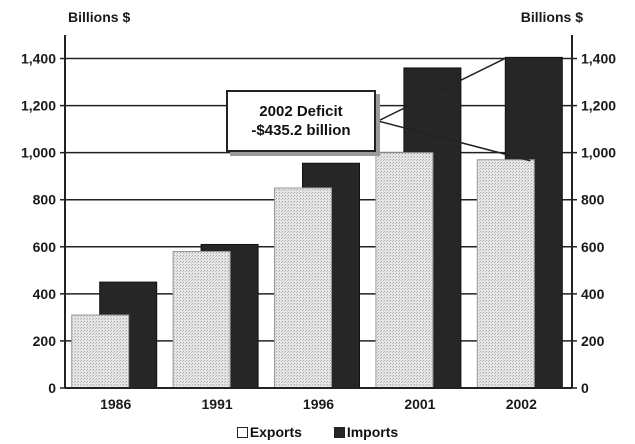 The height and width of the screenshot is (444, 635). I want to click on x-tick-label: 2001, so click(419, 404).